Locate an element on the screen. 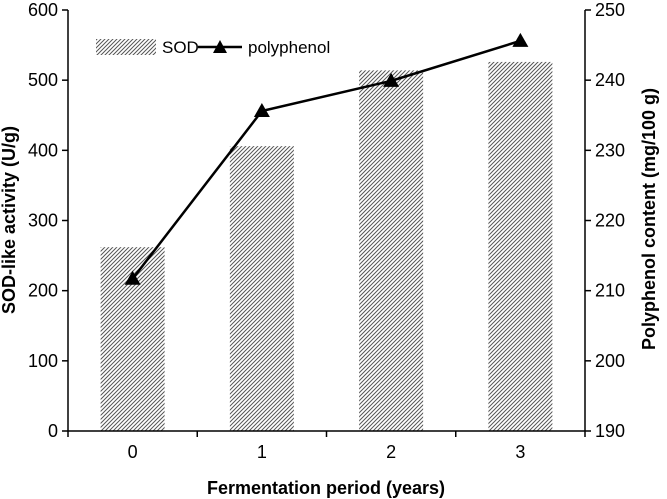 The width and height of the screenshot is (667, 499). right-tick-label: 190 is located at coordinates (610, 431).